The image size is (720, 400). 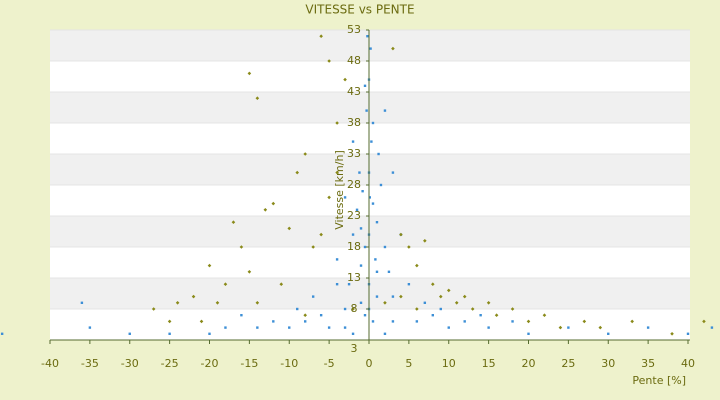 I want to click on chart-title: VITESSE vs PENTE, so click(x=359, y=10).